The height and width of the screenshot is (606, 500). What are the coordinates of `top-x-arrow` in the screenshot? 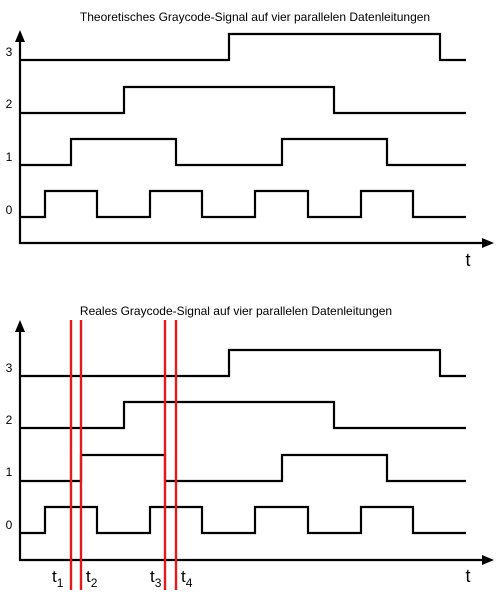 It's located at (488, 243).